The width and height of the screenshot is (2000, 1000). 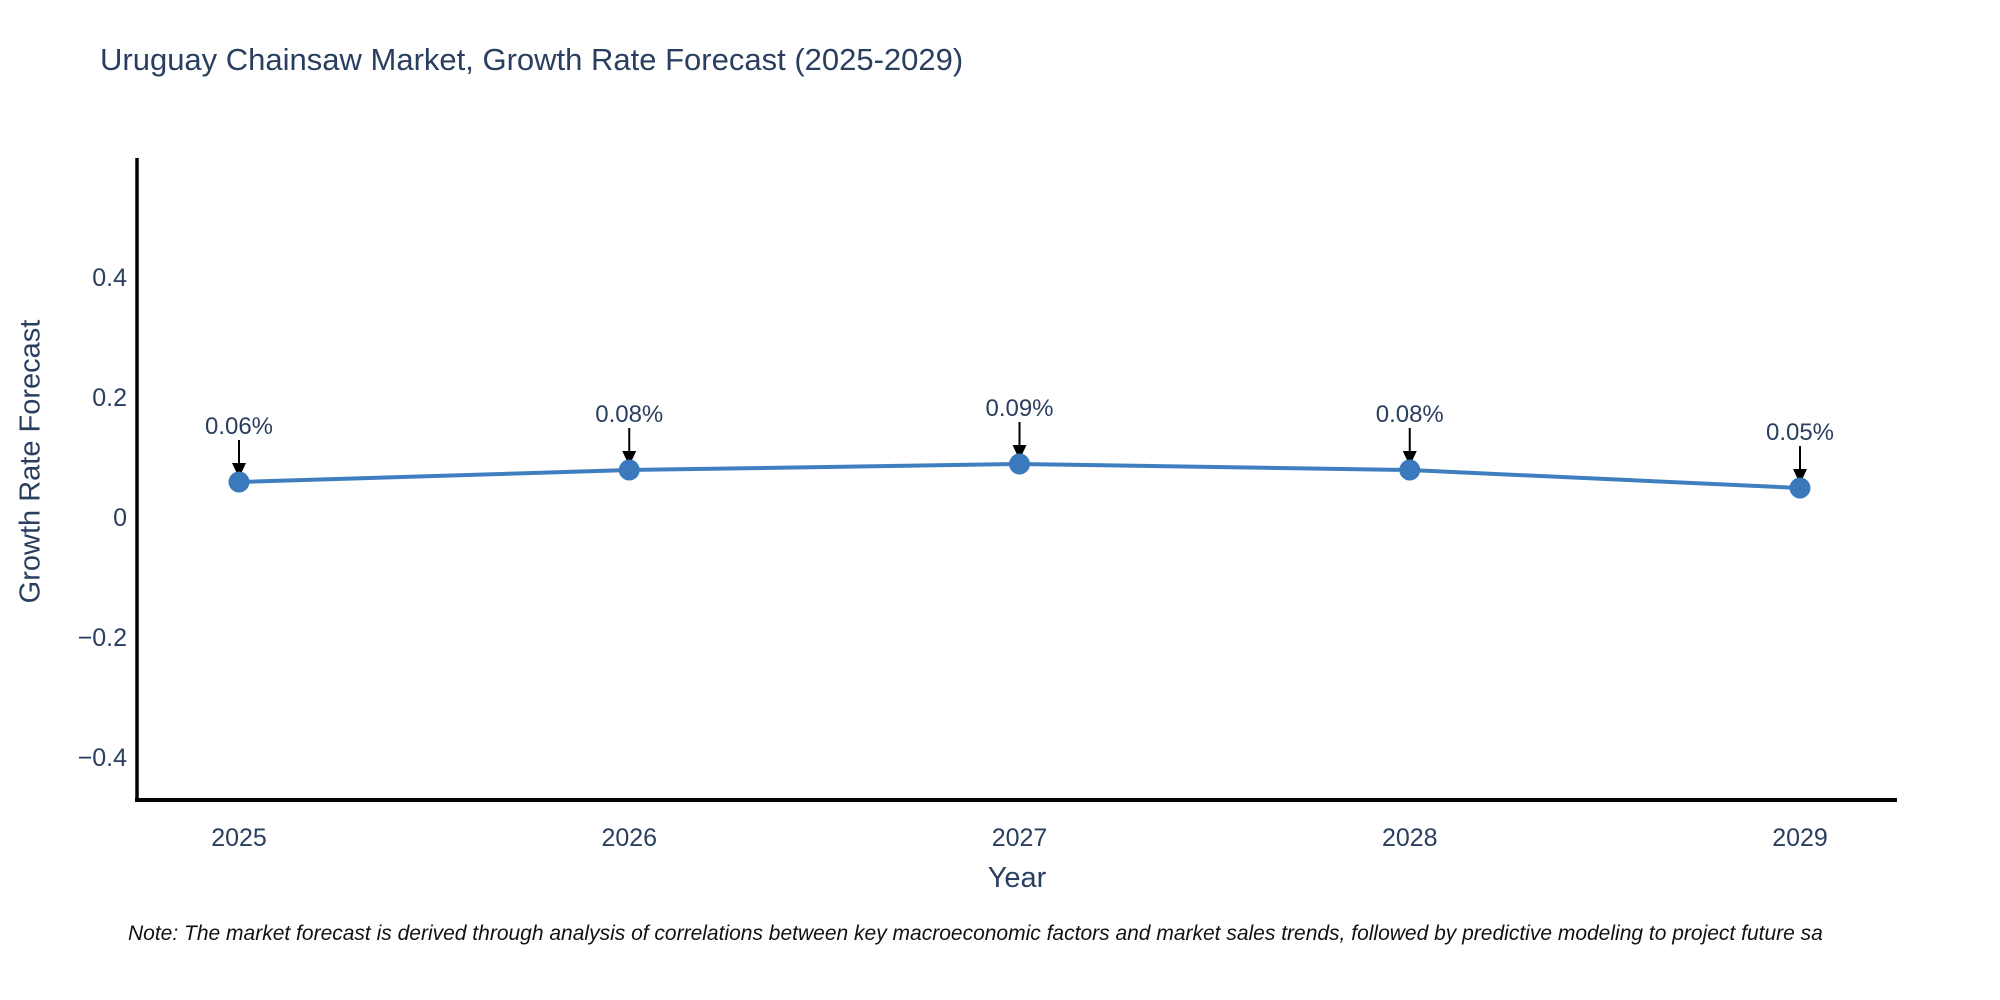 I want to click on y-tick-label: −0.4, so click(x=102, y=758).